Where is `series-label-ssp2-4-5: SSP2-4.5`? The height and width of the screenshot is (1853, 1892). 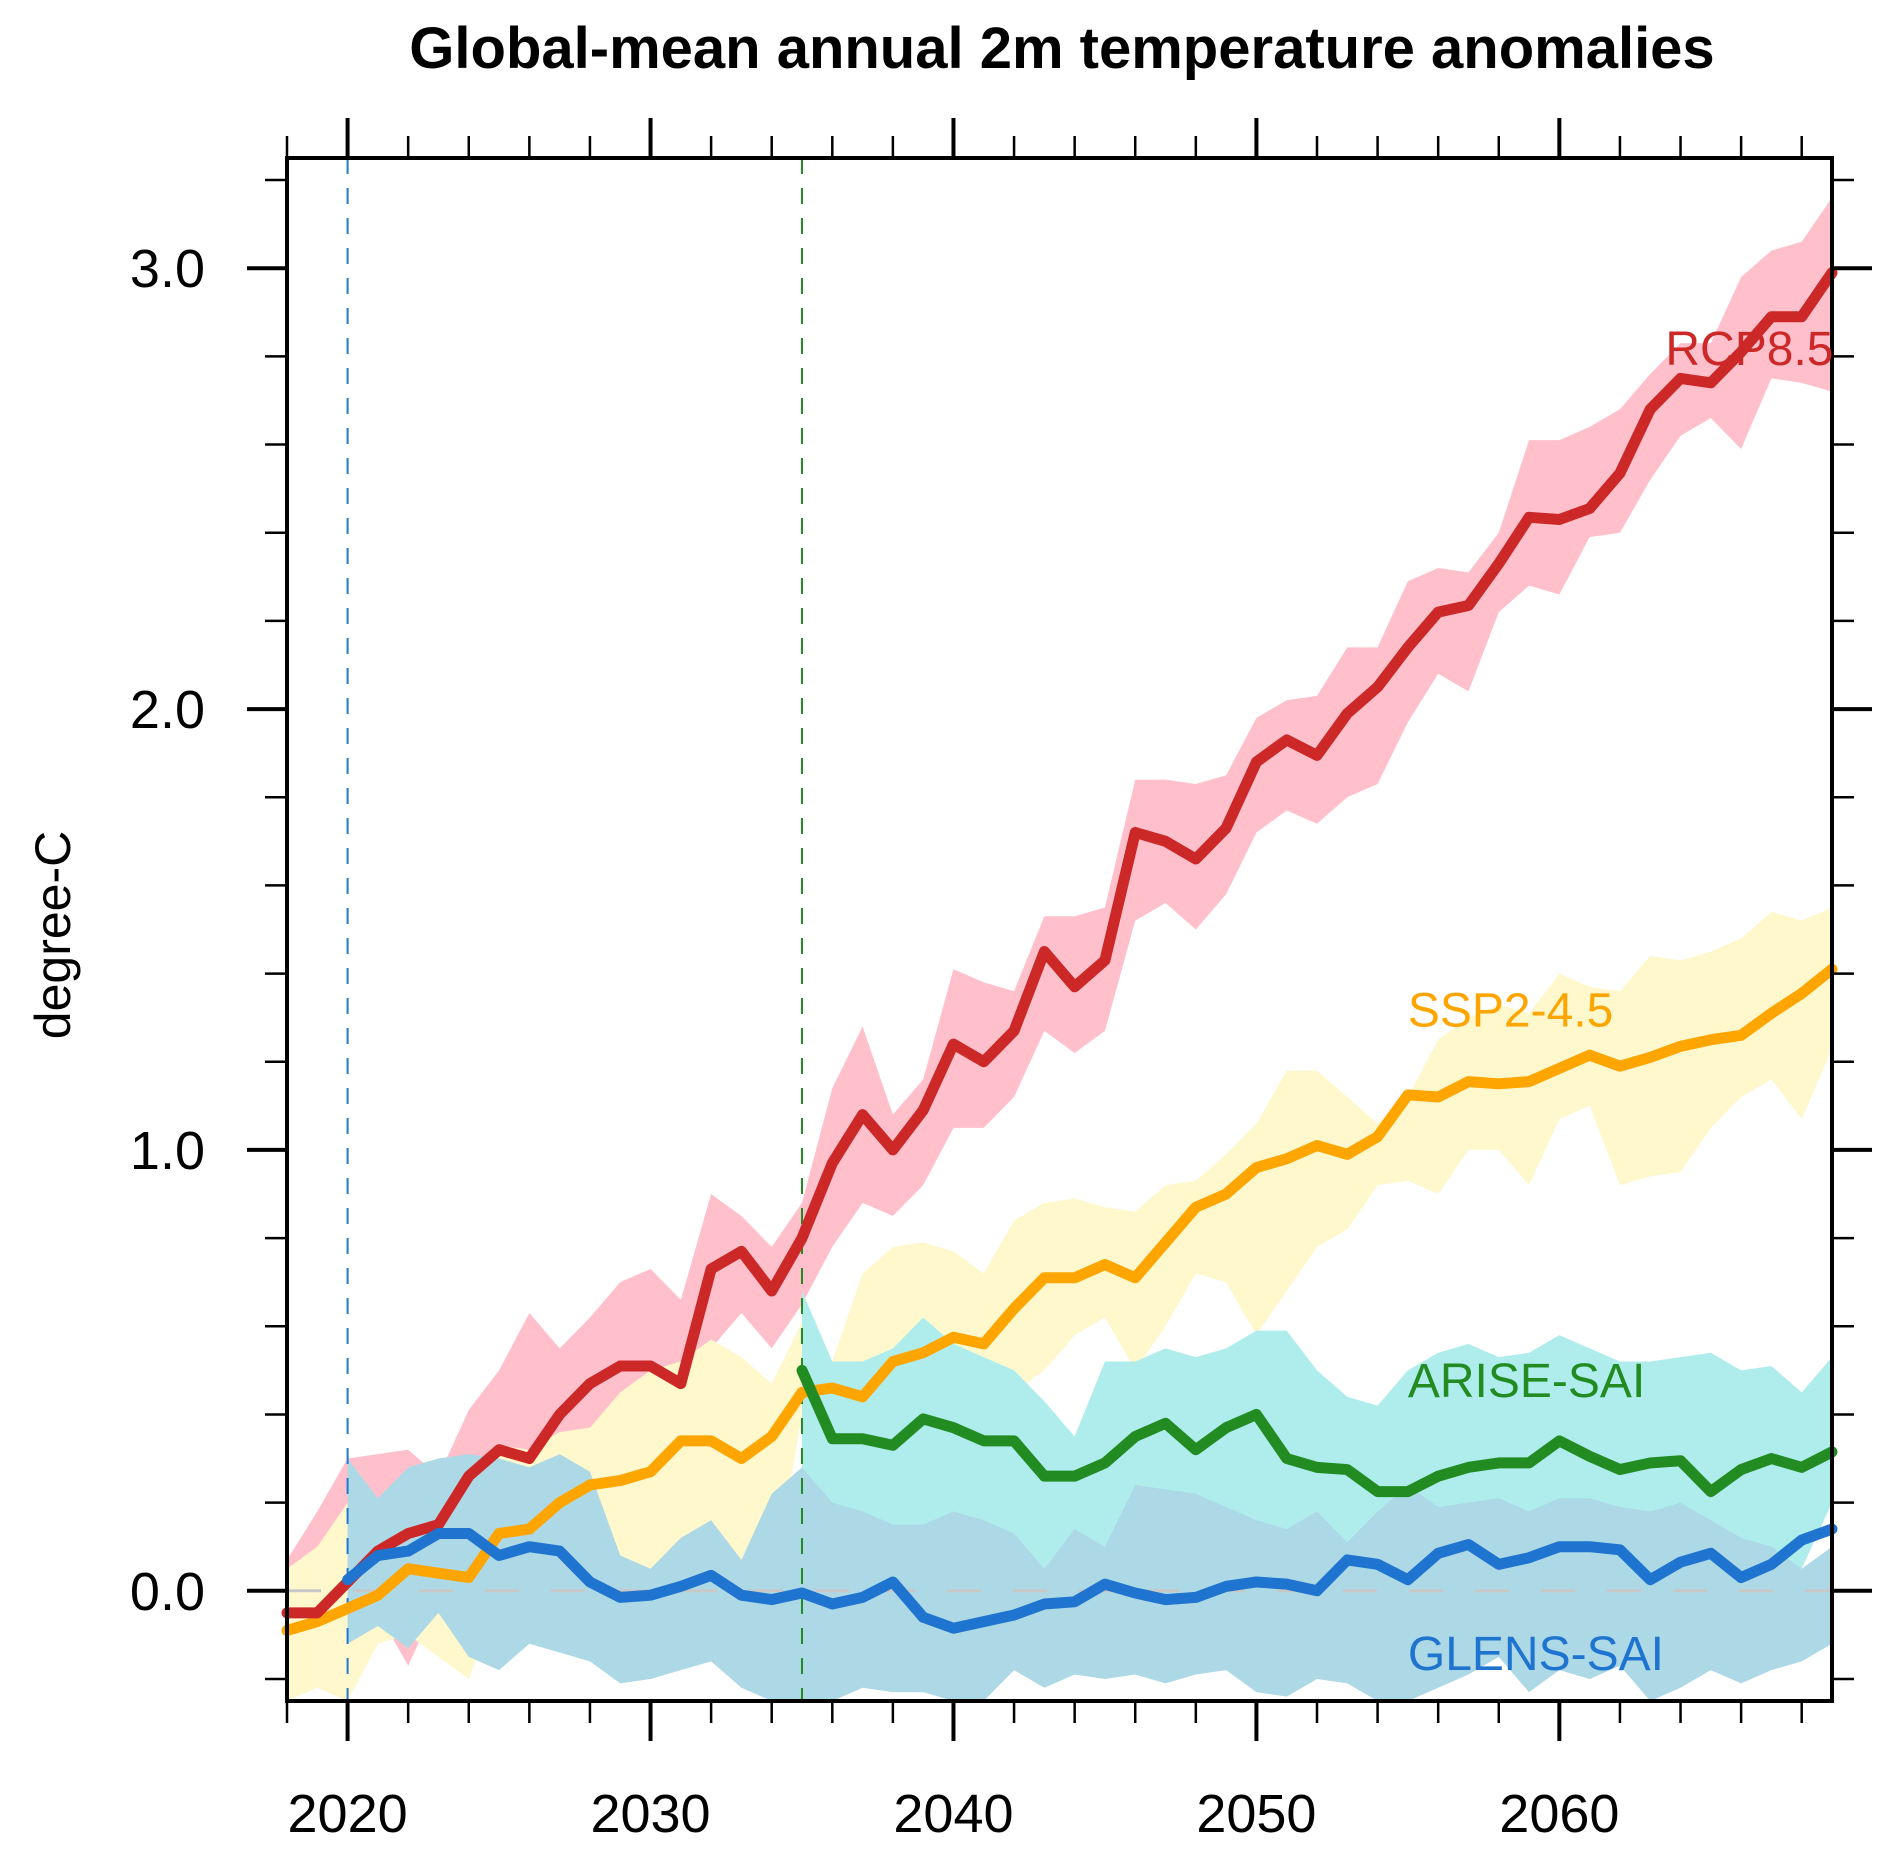
series-label-ssp2-4-5: SSP2-4.5 is located at coordinates (1510, 1010).